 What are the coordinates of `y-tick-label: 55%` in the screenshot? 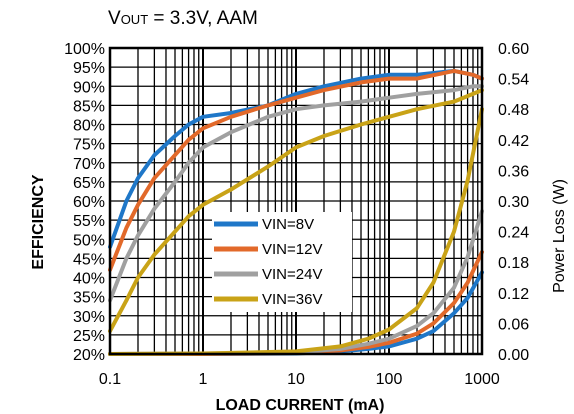 It's located at (89, 221).